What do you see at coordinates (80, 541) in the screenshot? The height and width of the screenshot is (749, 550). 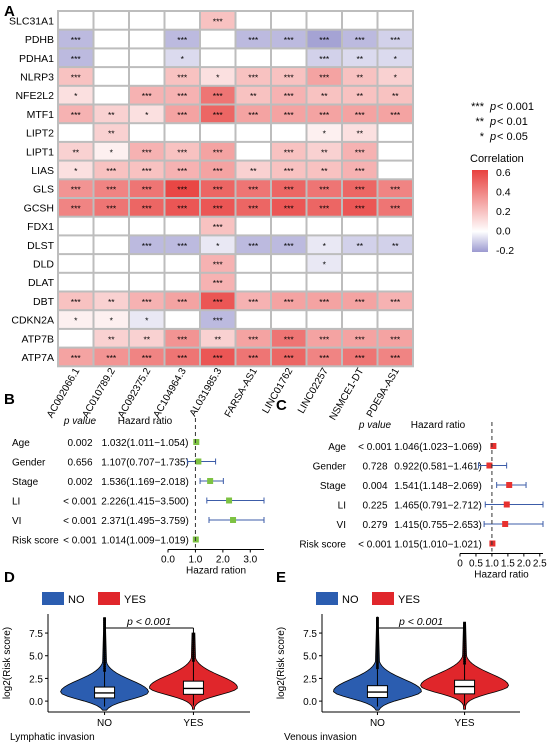 I see `p-value: < 0.001` at bounding box center [80, 541].